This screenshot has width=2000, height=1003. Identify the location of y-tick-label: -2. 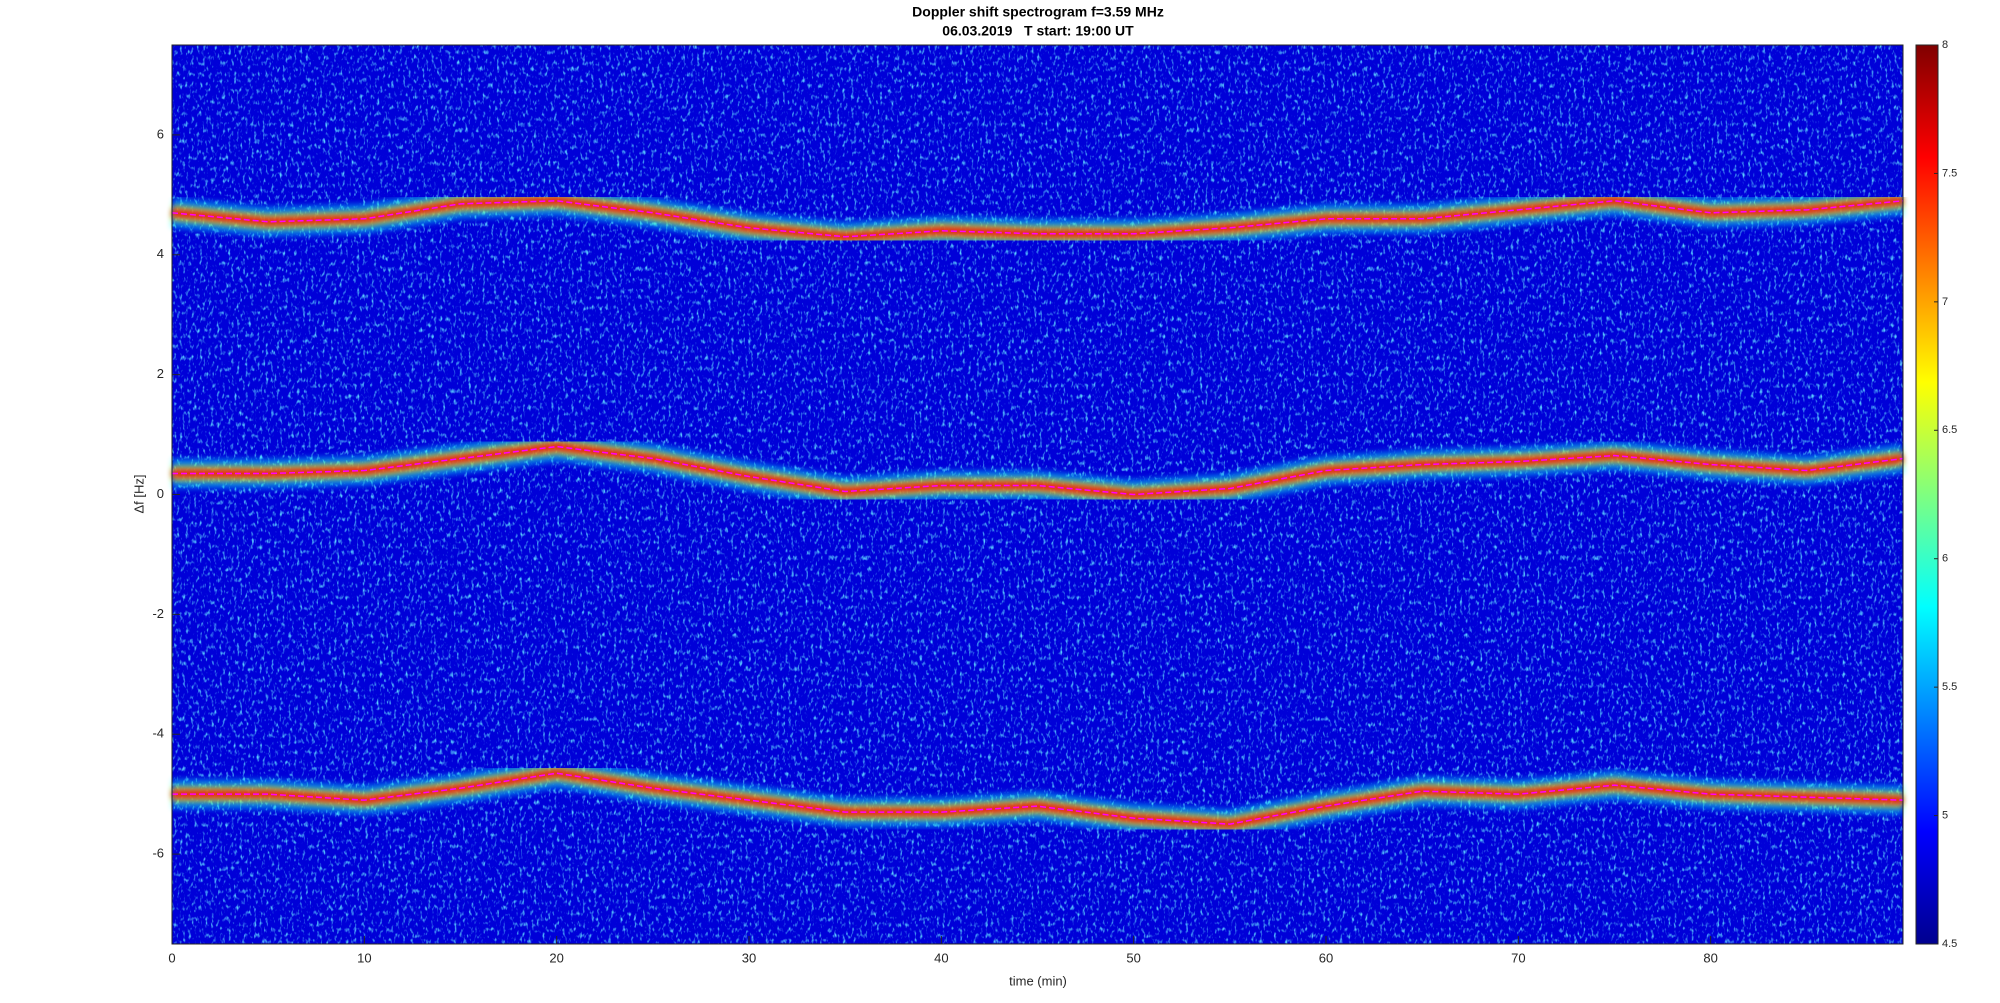
(158, 613).